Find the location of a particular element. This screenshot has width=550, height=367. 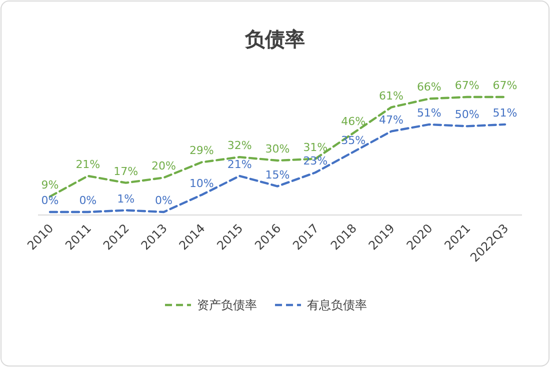

data-label: 47% is located at coordinates (391, 119).